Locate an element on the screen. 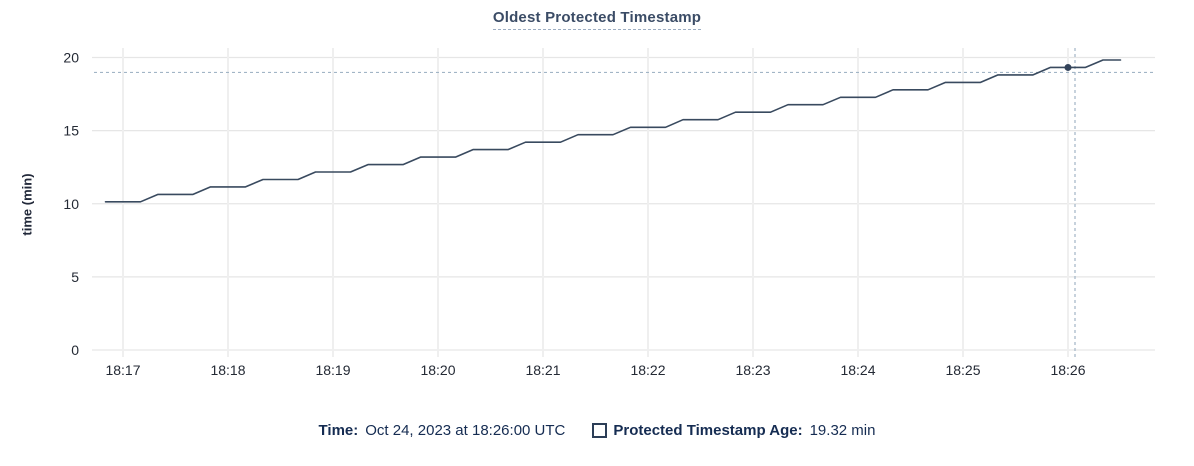 The width and height of the screenshot is (1194, 466). x-tick-label: 18:25 is located at coordinates (962, 370).